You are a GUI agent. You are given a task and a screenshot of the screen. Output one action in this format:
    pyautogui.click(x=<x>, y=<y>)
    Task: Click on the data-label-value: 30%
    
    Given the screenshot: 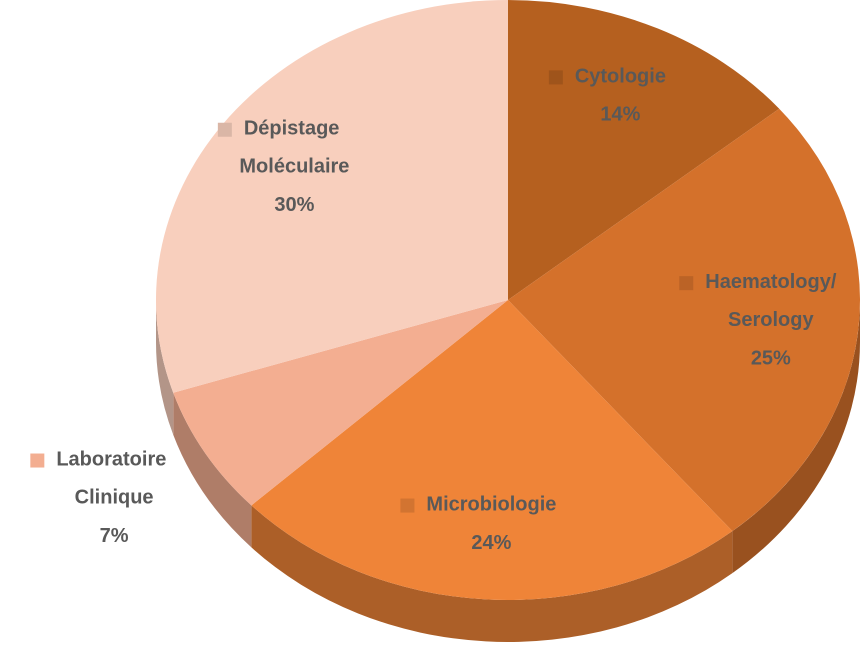 What is the action you would take?
    pyautogui.click(x=294, y=205)
    